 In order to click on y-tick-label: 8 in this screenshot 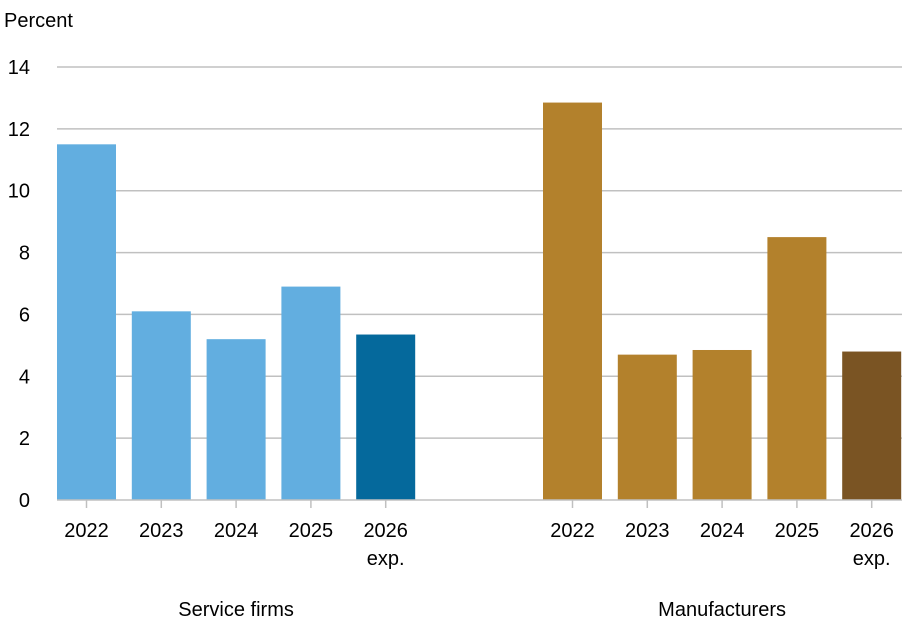, I will do `click(24, 254)`.